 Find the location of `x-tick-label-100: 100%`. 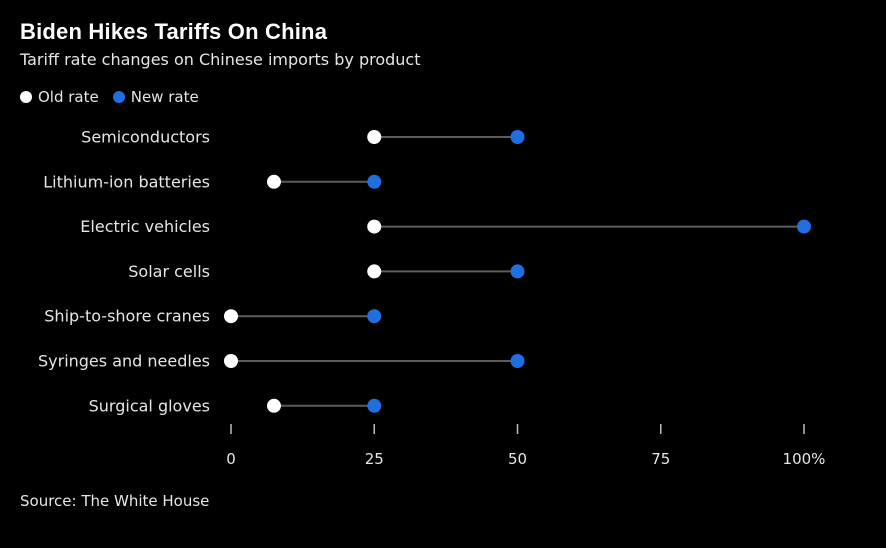

x-tick-label-100: 100% is located at coordinates (804, 459).